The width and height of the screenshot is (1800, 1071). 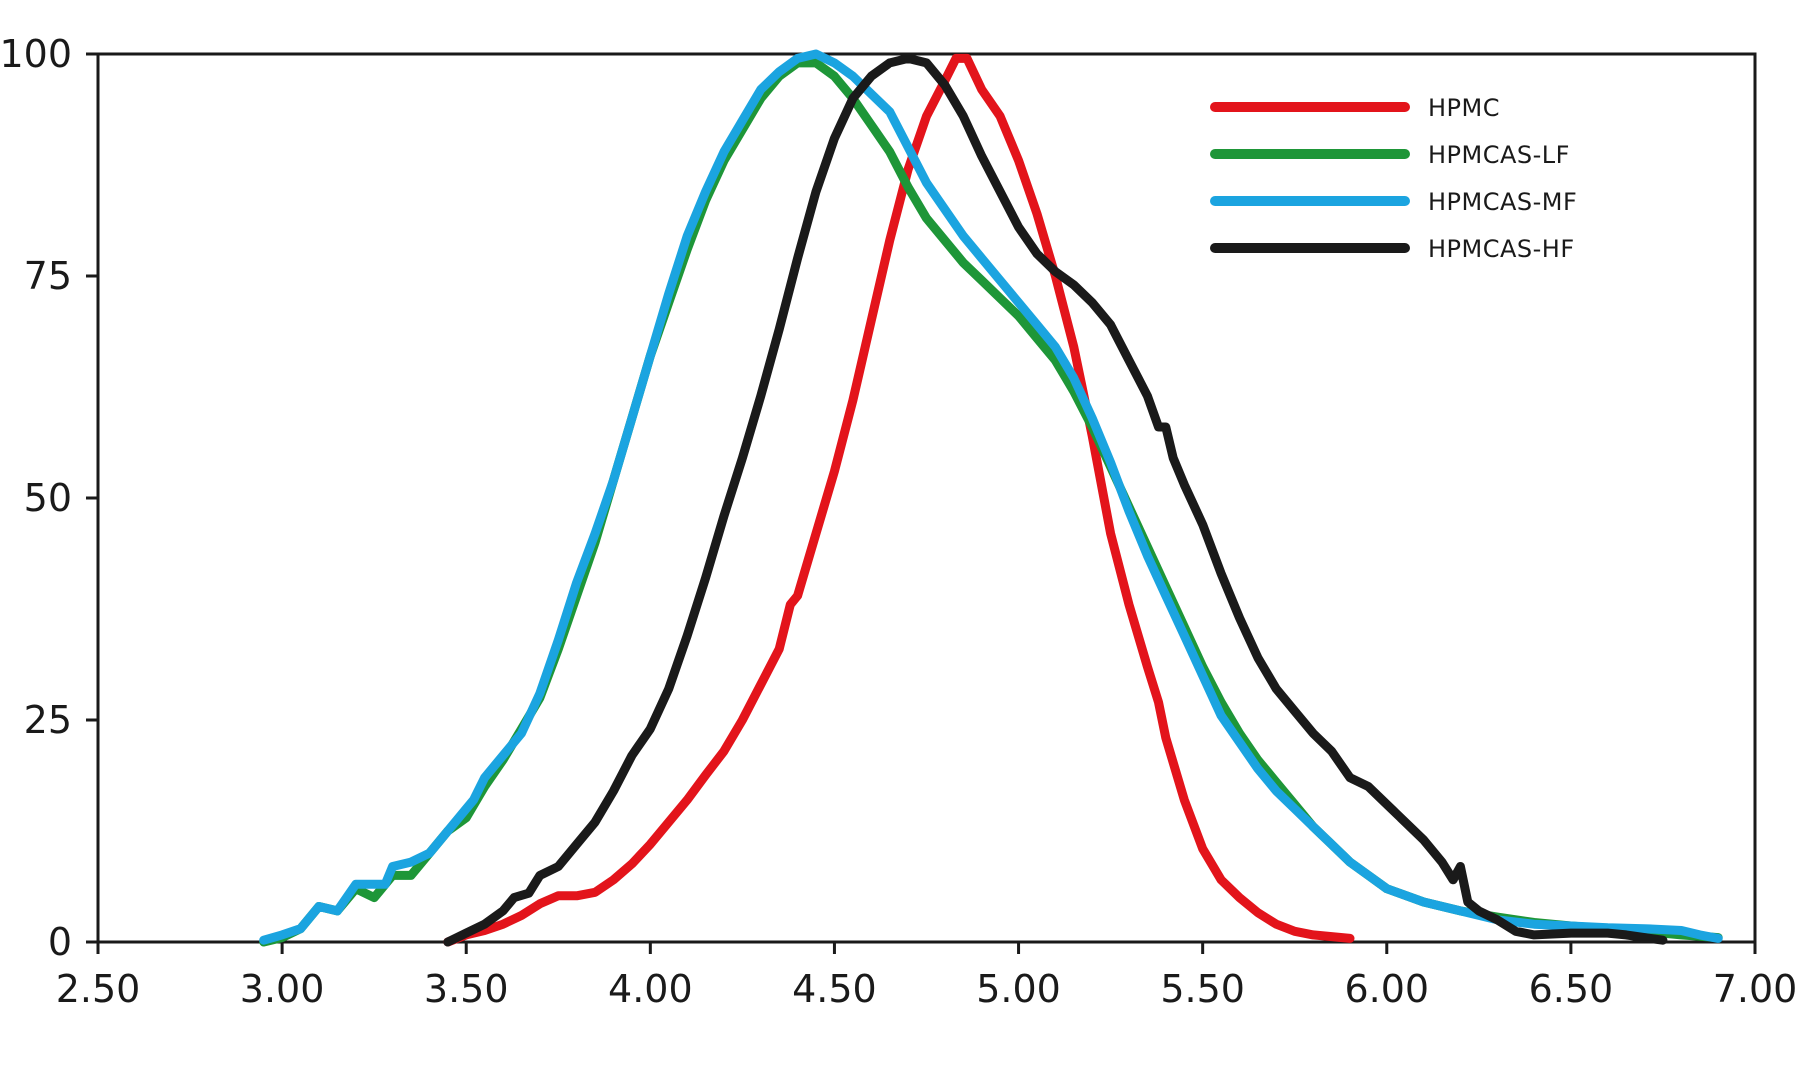 I want to click on x-tick-label: 3.50, so click(x=466, y=989).